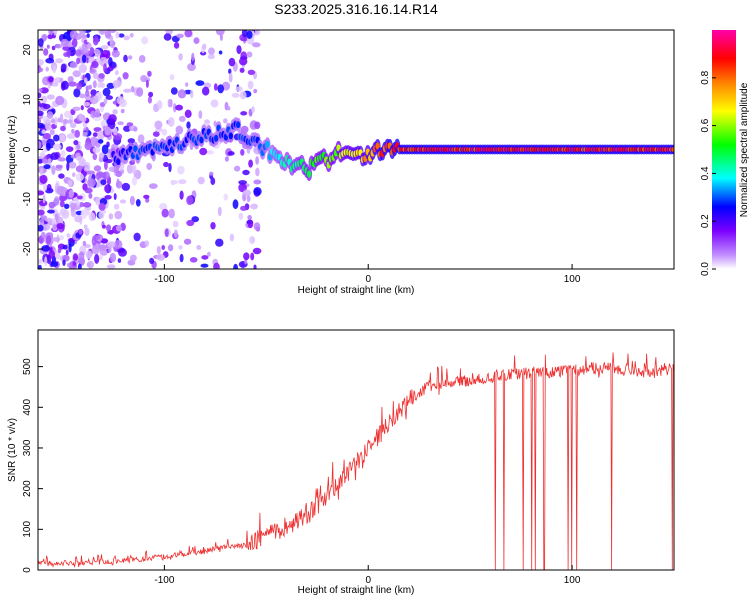 Image resolution: width=750 pixels, height=600 pixels. What do you see at coordinates (356, 9) in the screenshot?
I see `chart-title: S233.2025.316.16.14.R14` at bounding box center [356, 9].